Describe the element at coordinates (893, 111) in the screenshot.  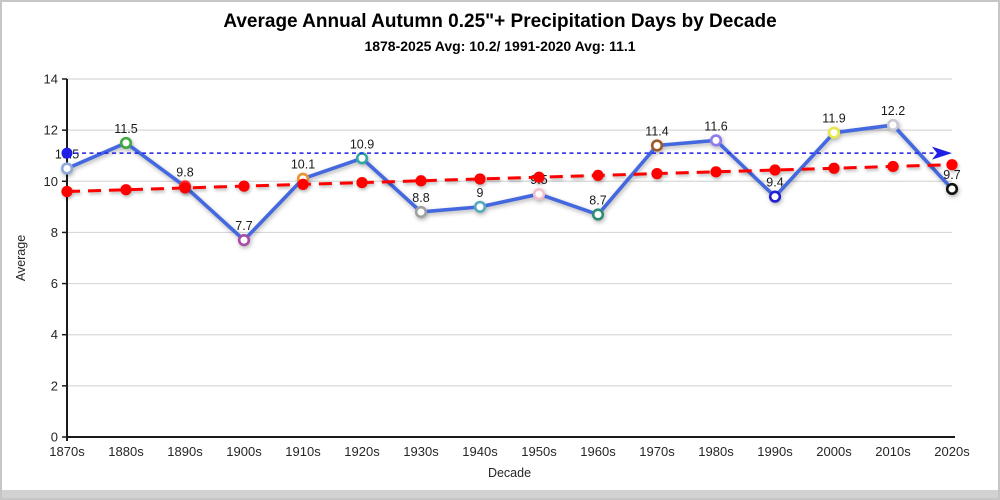
I see `data-label-2010s: 12.2` at that location.